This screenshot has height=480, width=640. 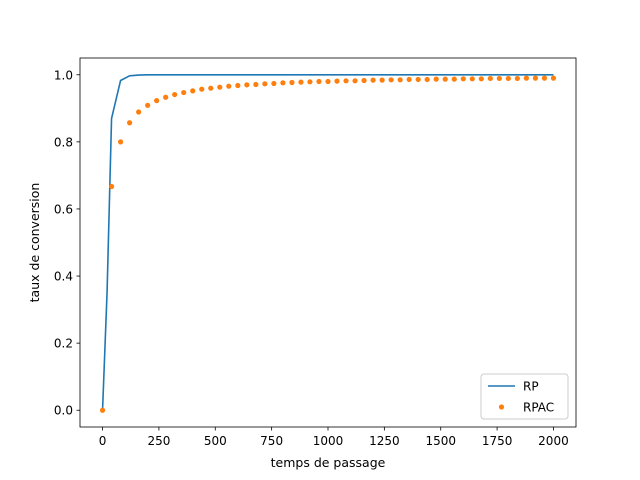 What do you see at coordinates (553, 441) in the screenshot?
I see `x-tick-label: 2000` at bounding box center [553, 441].